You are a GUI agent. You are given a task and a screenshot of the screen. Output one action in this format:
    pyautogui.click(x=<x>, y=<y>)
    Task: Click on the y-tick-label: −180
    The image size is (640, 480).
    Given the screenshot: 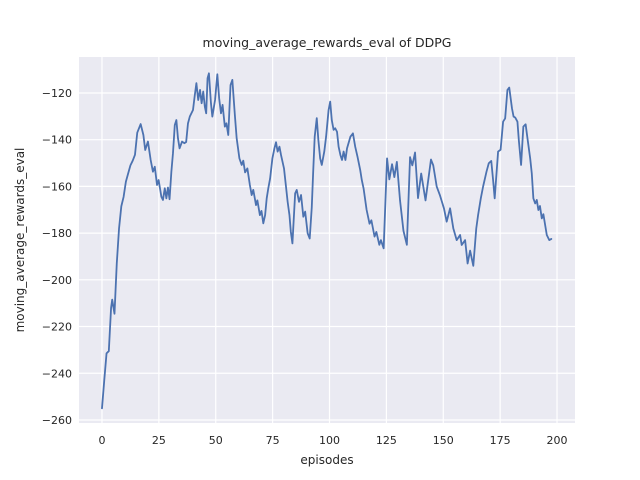 What is the action you would take?
    pyautogui.click(x=57, y=233)
    